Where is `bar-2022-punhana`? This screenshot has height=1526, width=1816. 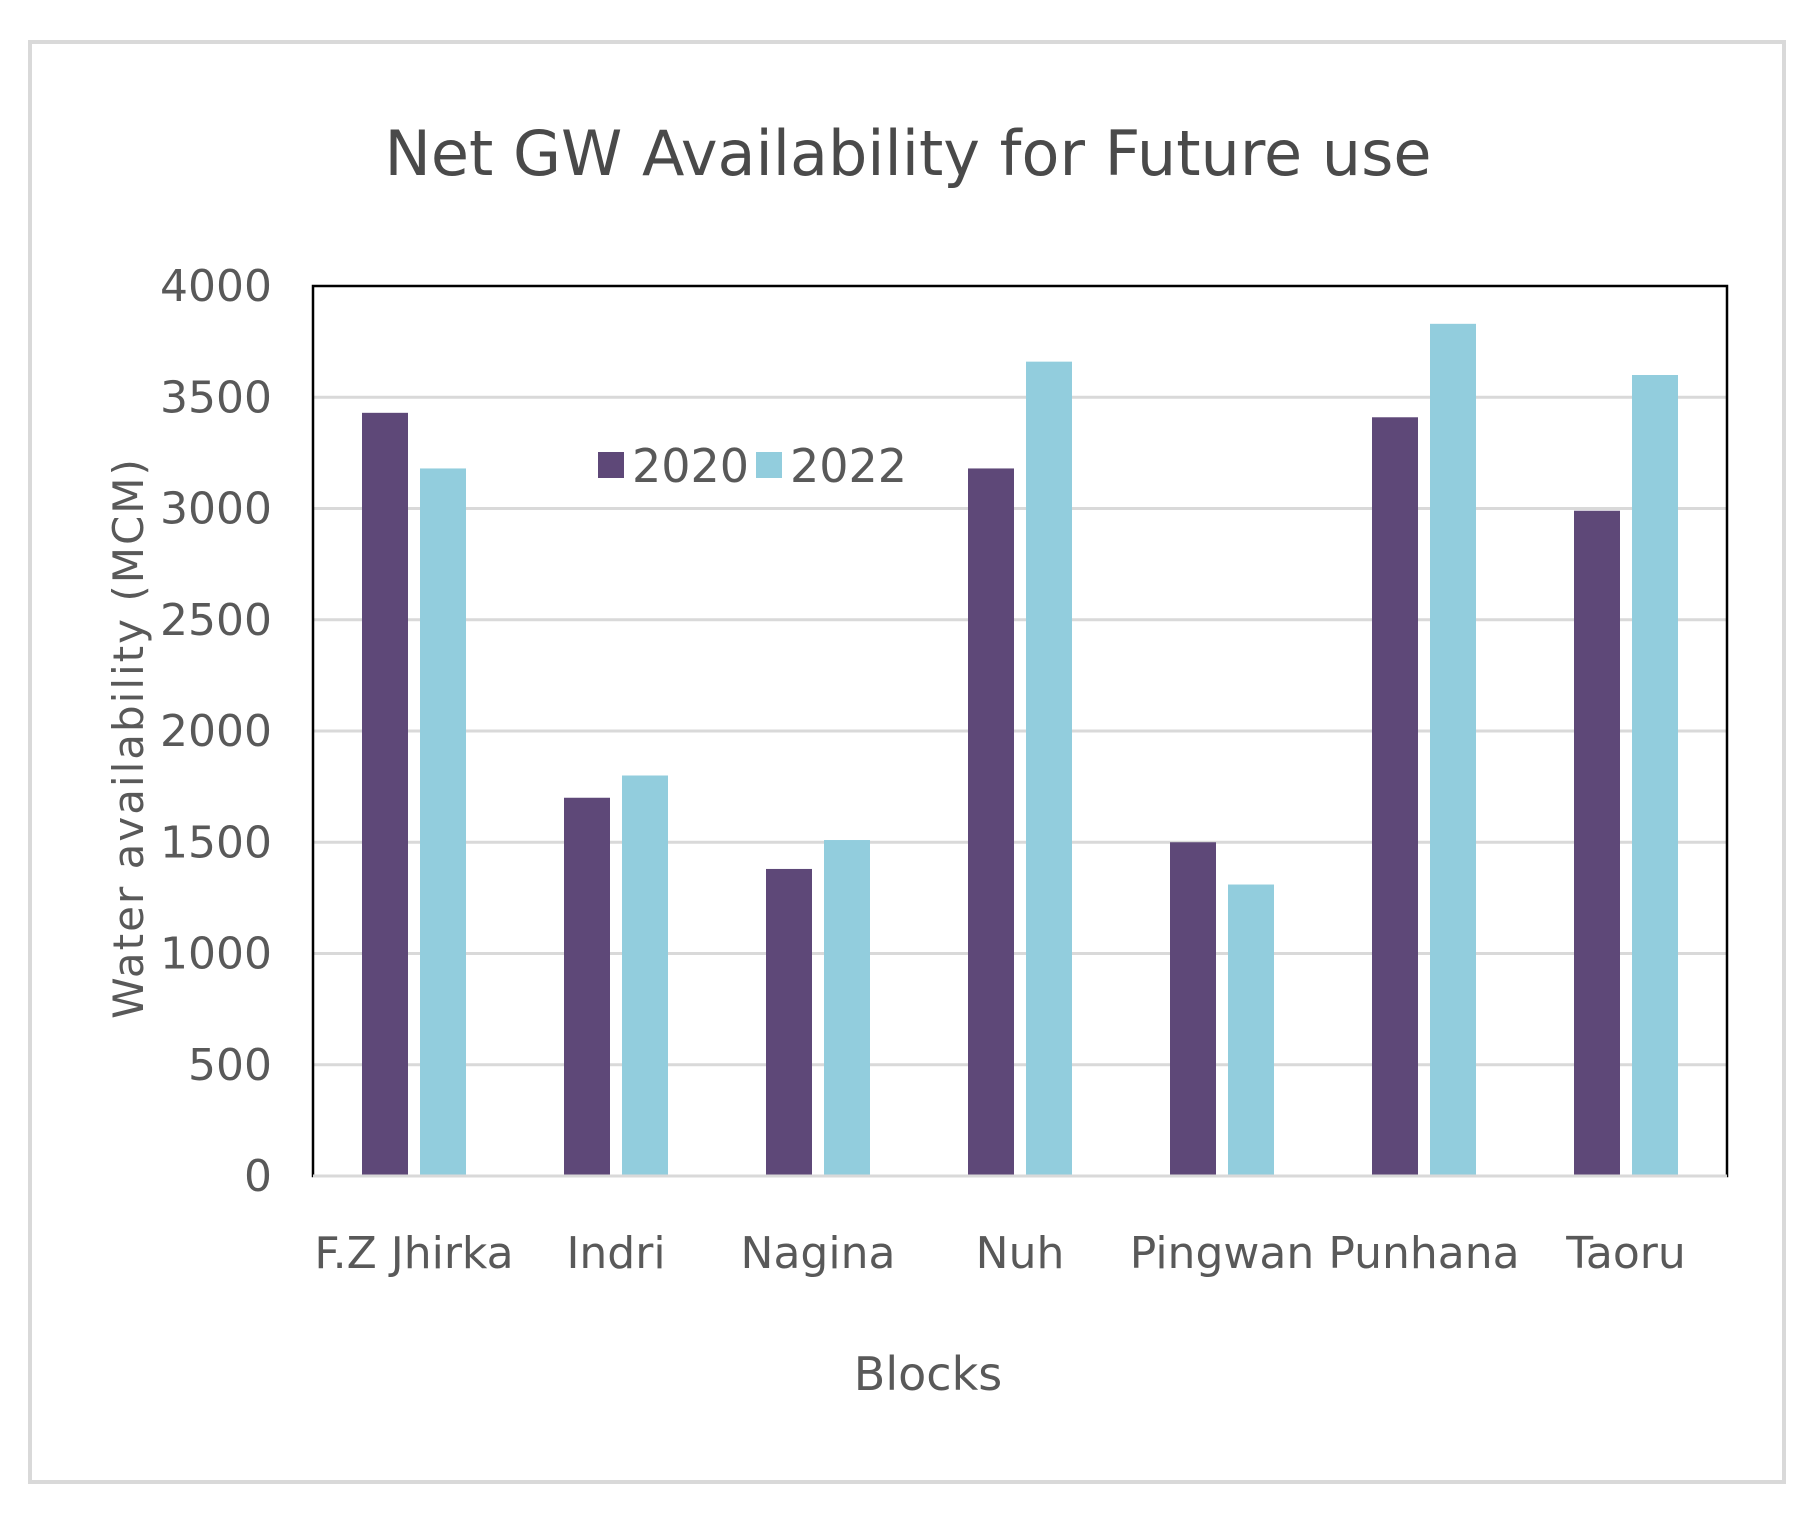
bar-2022-punhana is located at coordinates (1453, 749).